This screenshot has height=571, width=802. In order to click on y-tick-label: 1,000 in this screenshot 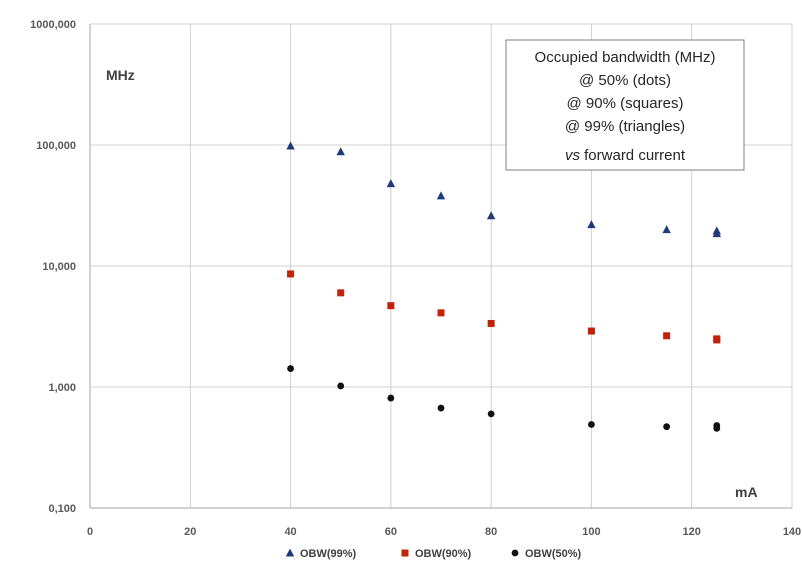, I will do `click(62, 388)`.